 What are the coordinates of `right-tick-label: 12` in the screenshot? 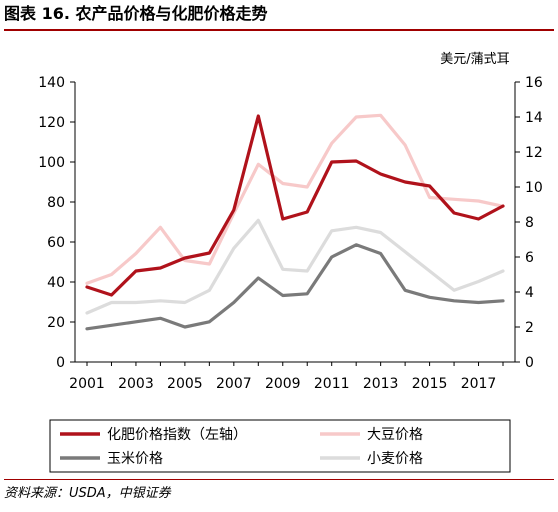 It's located at (534, 153).